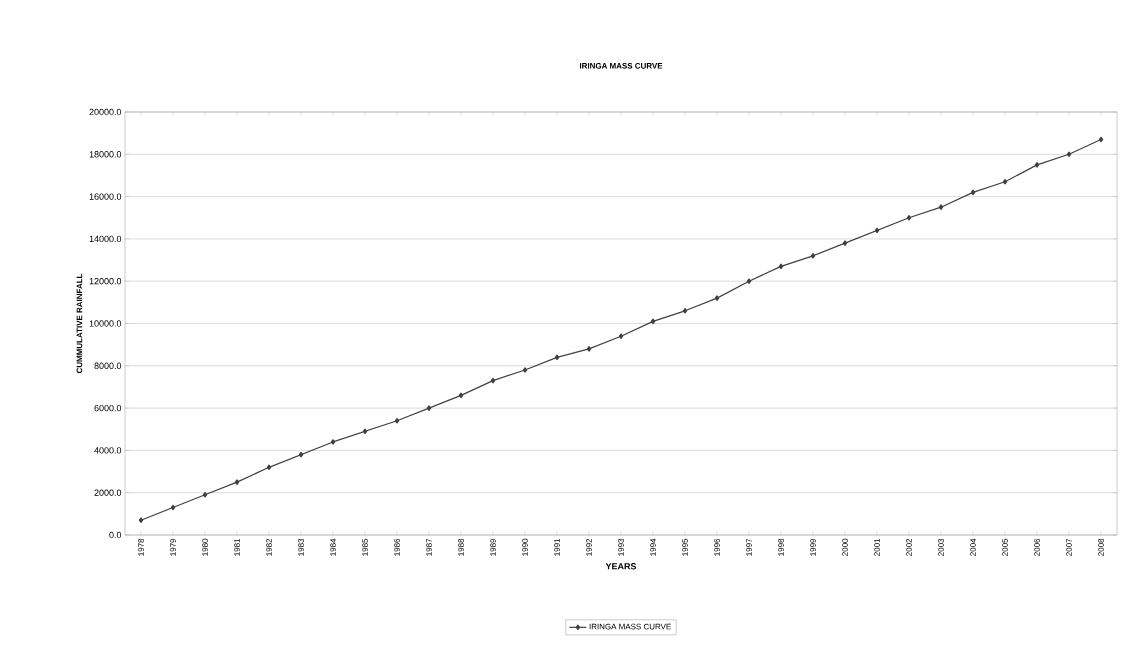 Image resolution: width=1121 pixels, height=647 pixels. Describe the element at coordinates (105, 196) in the screenshot. I see `y-tick-label: 16000.0` at that location.